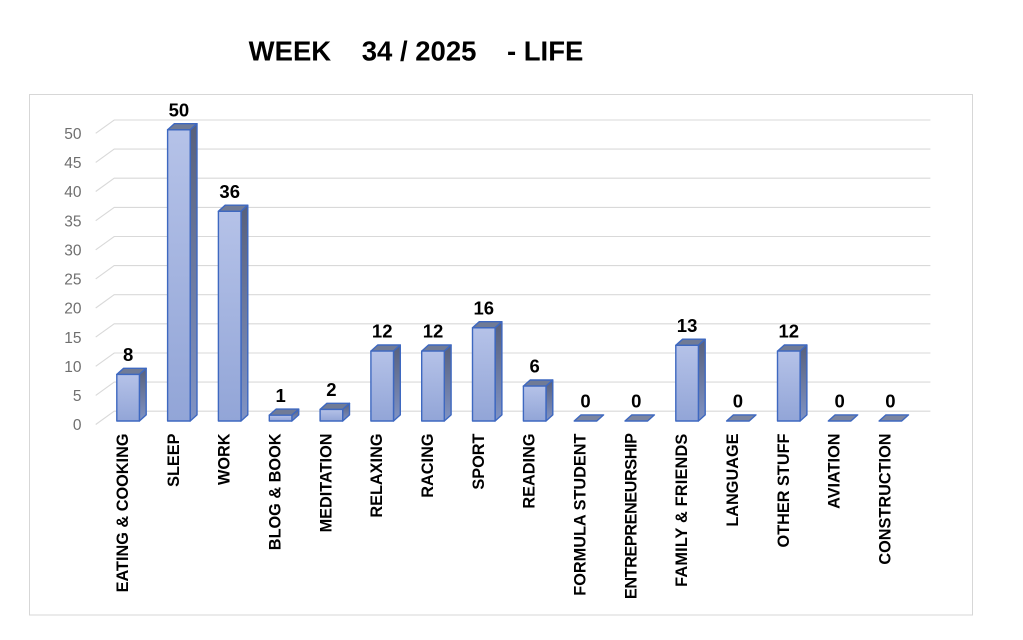 Image resolution: width=1023 pixels, height=640 pixels. Describe the element at coordinates (280, 395) in the screenshot. I see `svg-text: 1` at that location.